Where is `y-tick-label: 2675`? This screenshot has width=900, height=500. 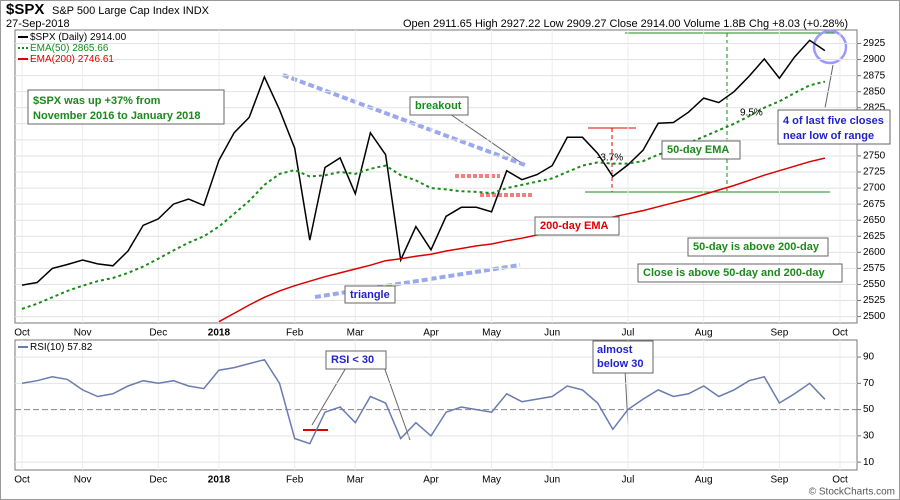
y-tick-label: 2675 is located at coordinates (874, 204).